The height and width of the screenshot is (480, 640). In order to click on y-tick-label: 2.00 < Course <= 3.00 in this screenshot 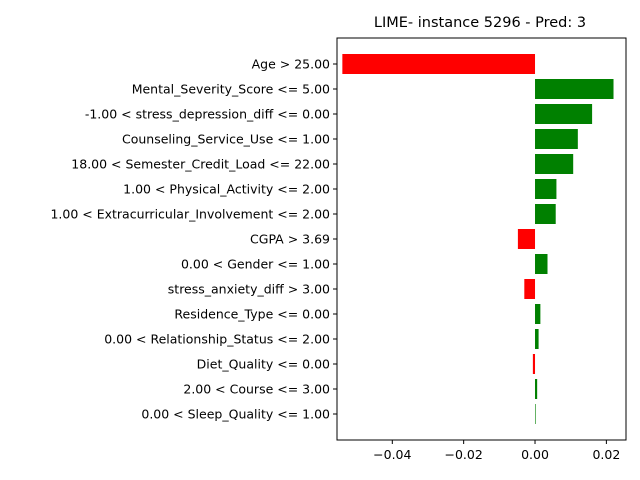, I will do `click(256, 389)`.